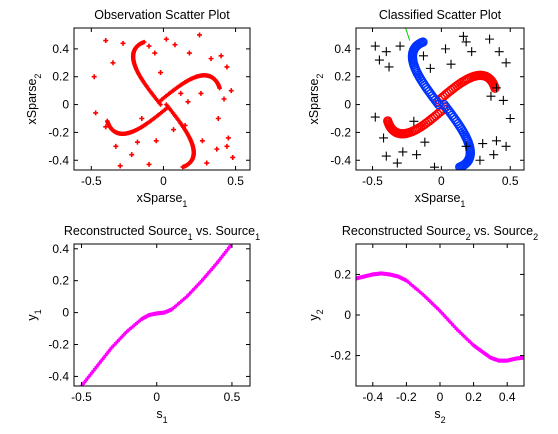 The width and height of the screenshot is (558, 434). What do you see at coordinates (316, 314) in the screenshot?
I see `y-axis-label: y2` at bounding box center [316, 314].